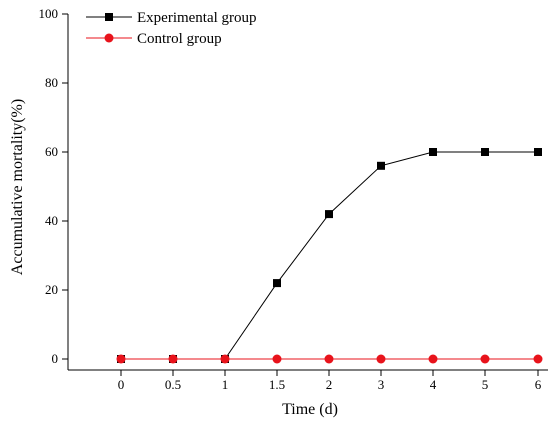 The height and width of the screenshot is (423, 550). Describe the element at coordinates (51, 82) in the screenshot. I see `y-tick-label: 80` at that location.